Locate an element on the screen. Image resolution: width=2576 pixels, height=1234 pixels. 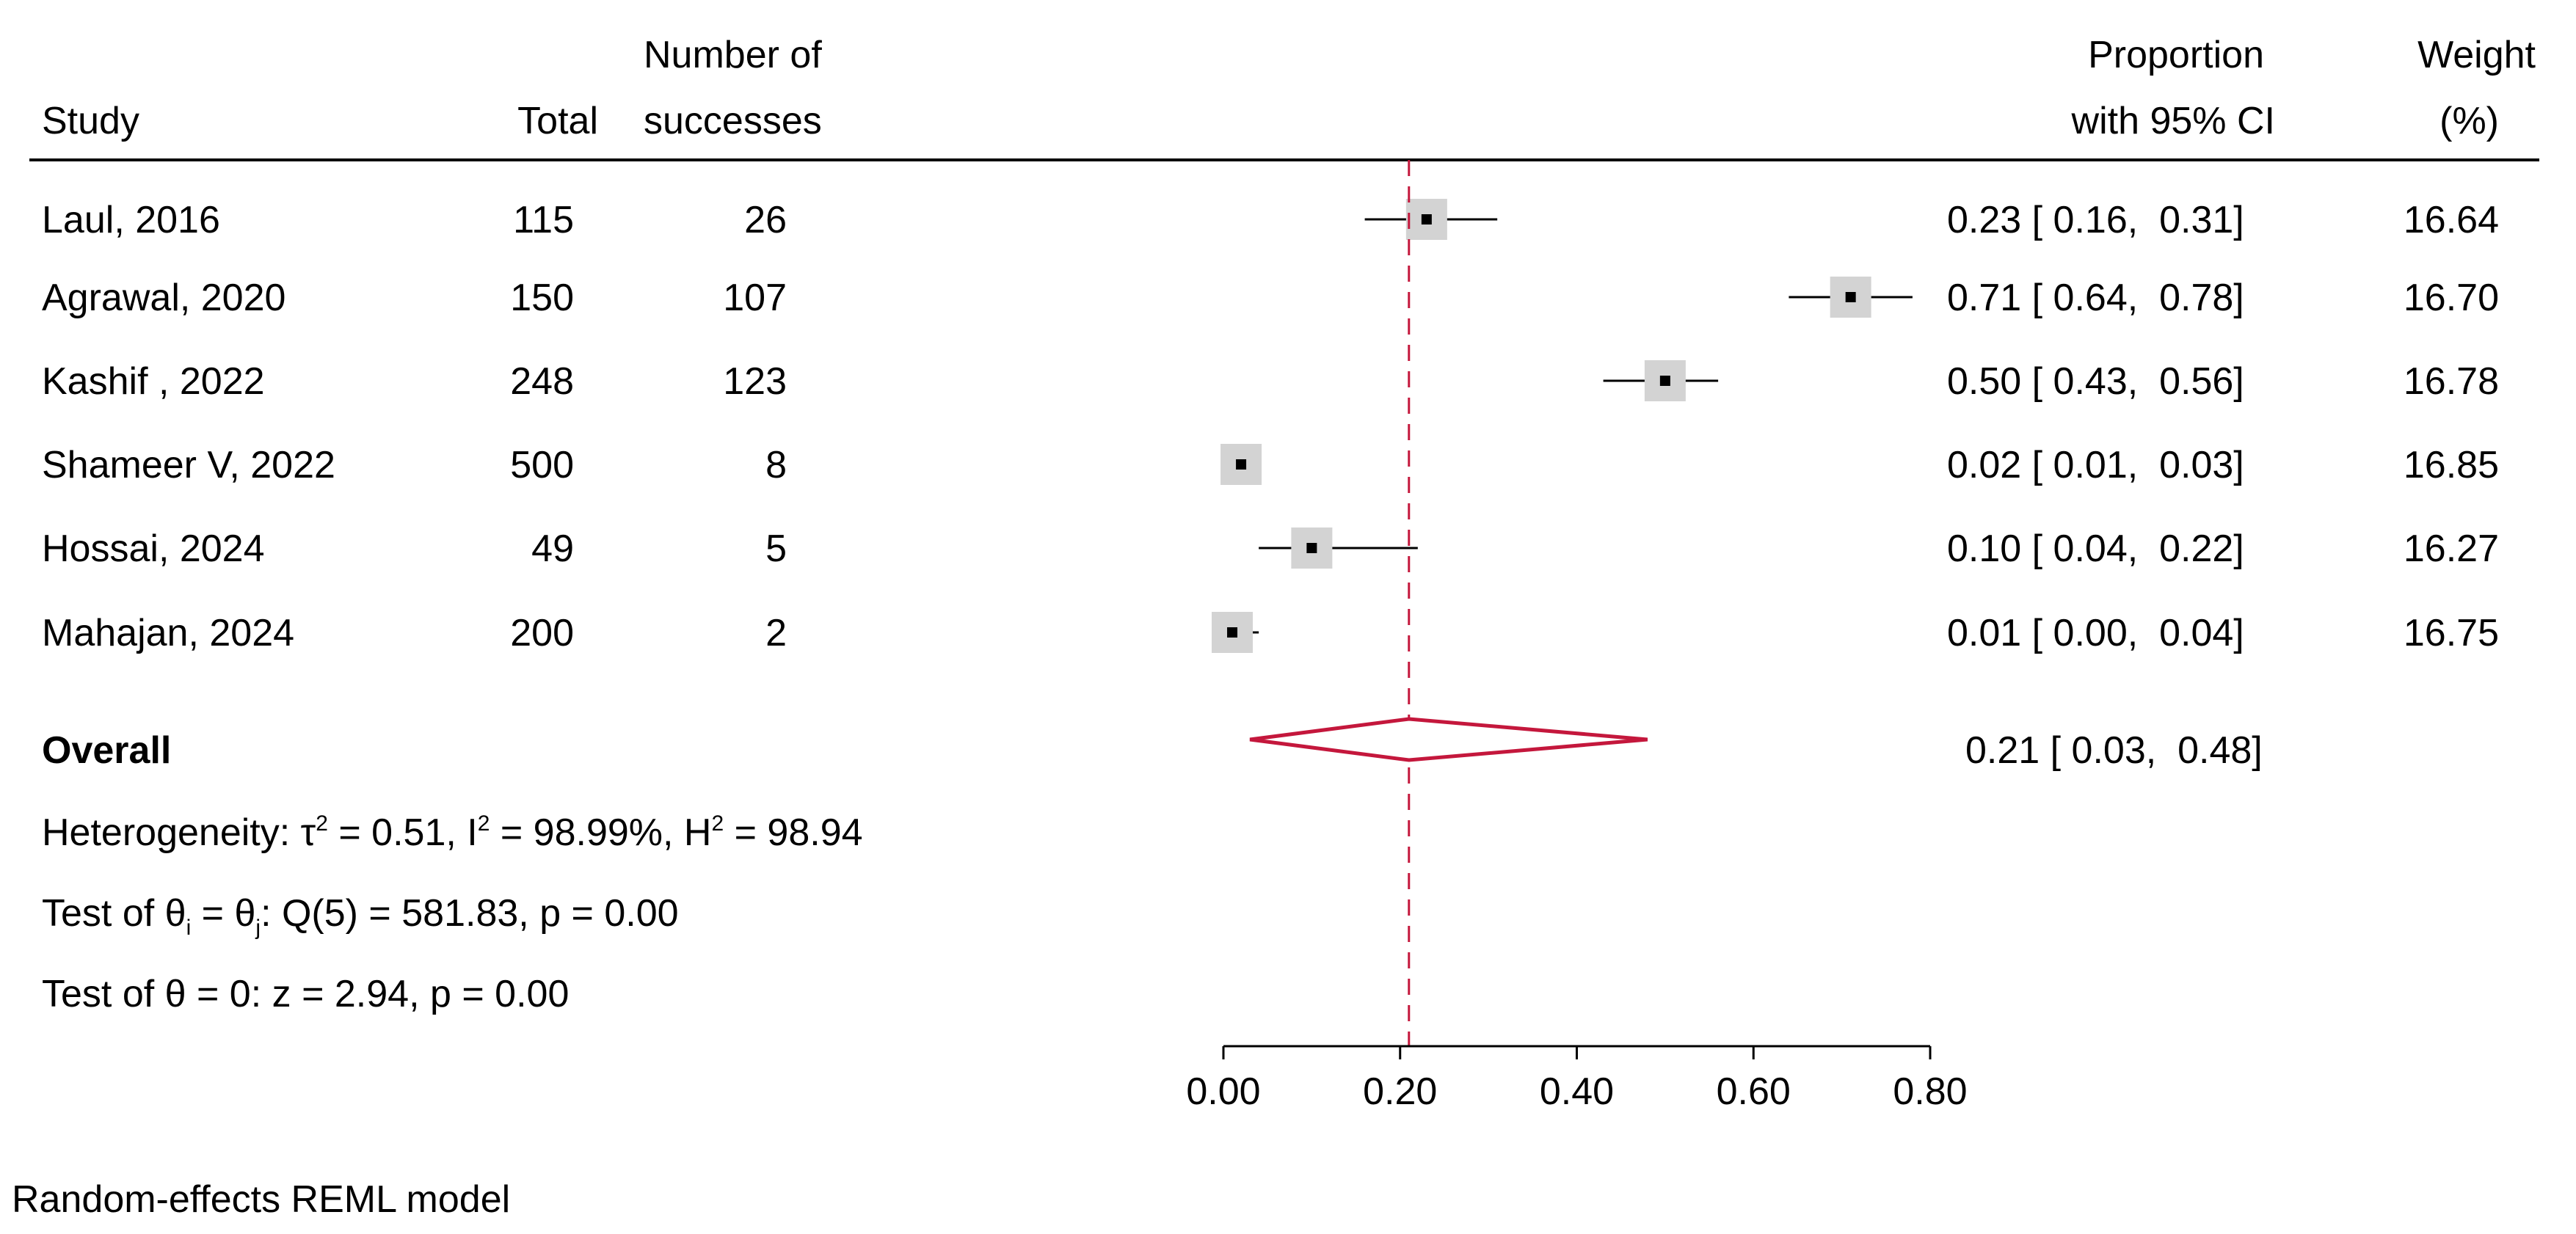
study-successes: 123 is located at coordinates (755, 381).